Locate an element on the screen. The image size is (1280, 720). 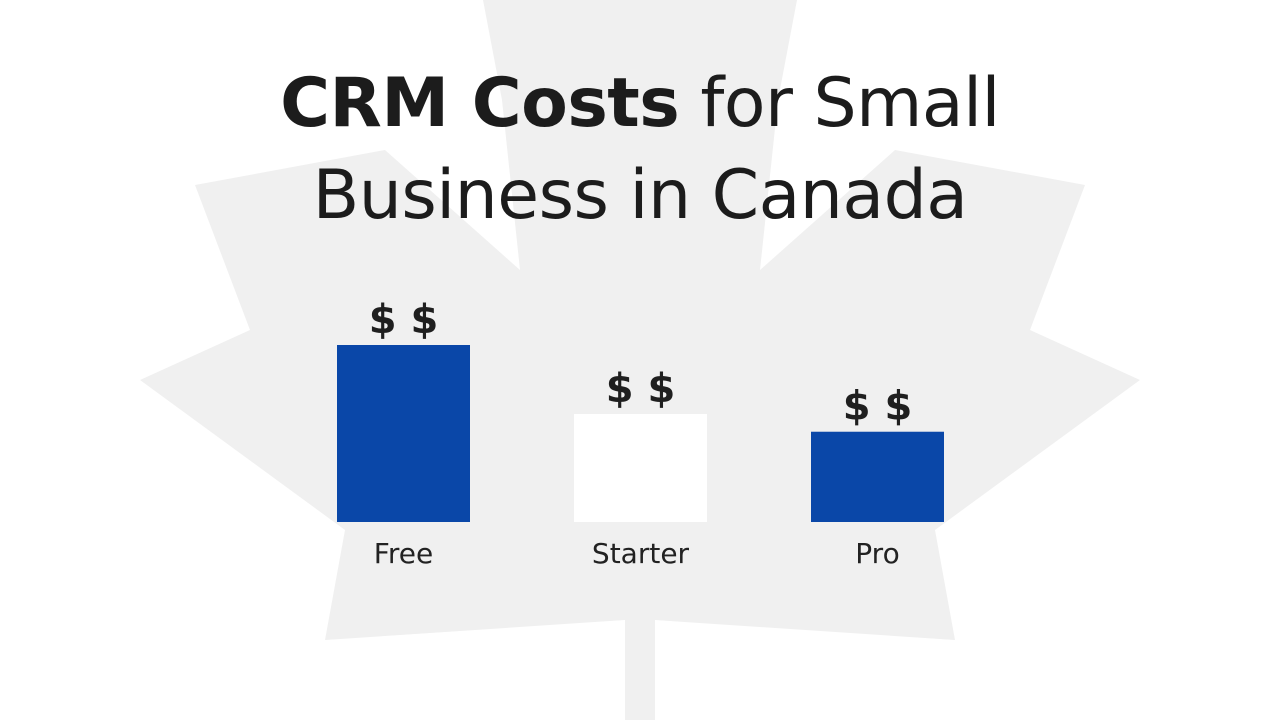
title-line-2: Business in Canada is located at coordinates (640, 195).